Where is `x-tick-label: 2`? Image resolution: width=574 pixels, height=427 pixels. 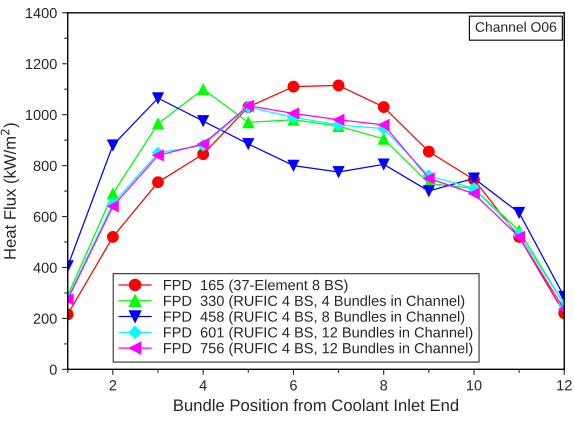 x-tick-label: 2 is located at coordinates (113, 385).